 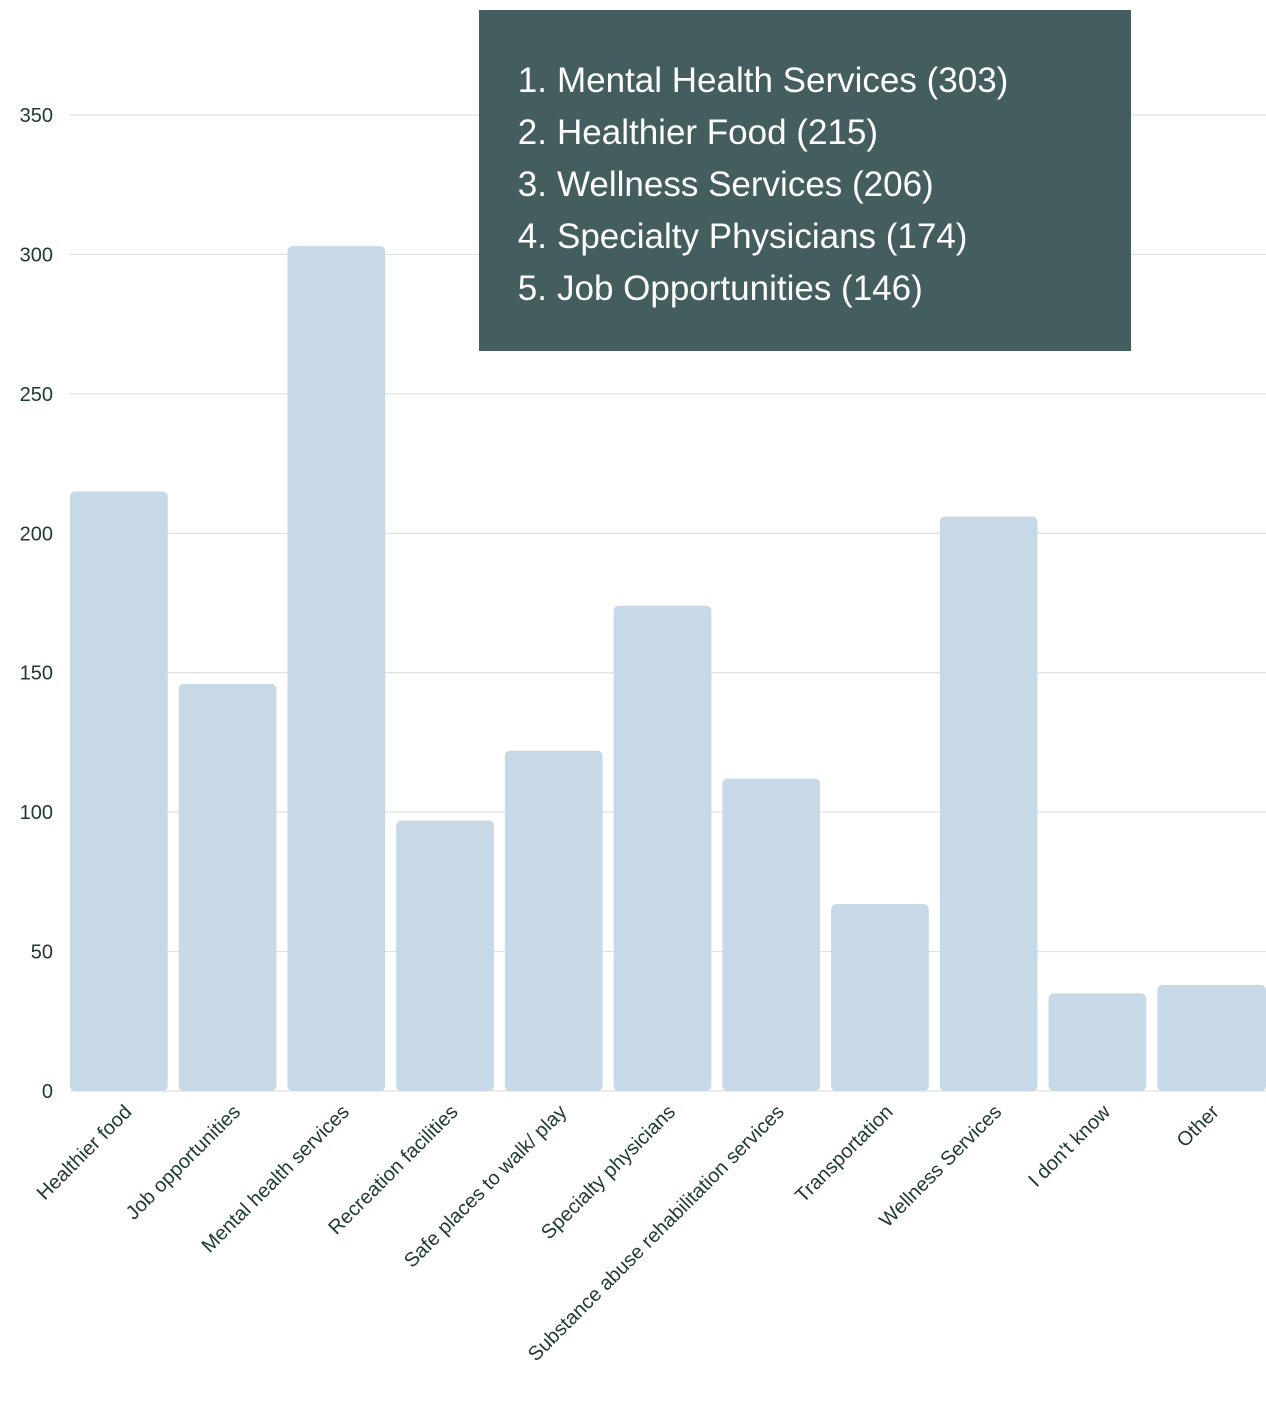 I want to click on summary-item-text: Job Opportunities (146), so click(x=740, y=288).